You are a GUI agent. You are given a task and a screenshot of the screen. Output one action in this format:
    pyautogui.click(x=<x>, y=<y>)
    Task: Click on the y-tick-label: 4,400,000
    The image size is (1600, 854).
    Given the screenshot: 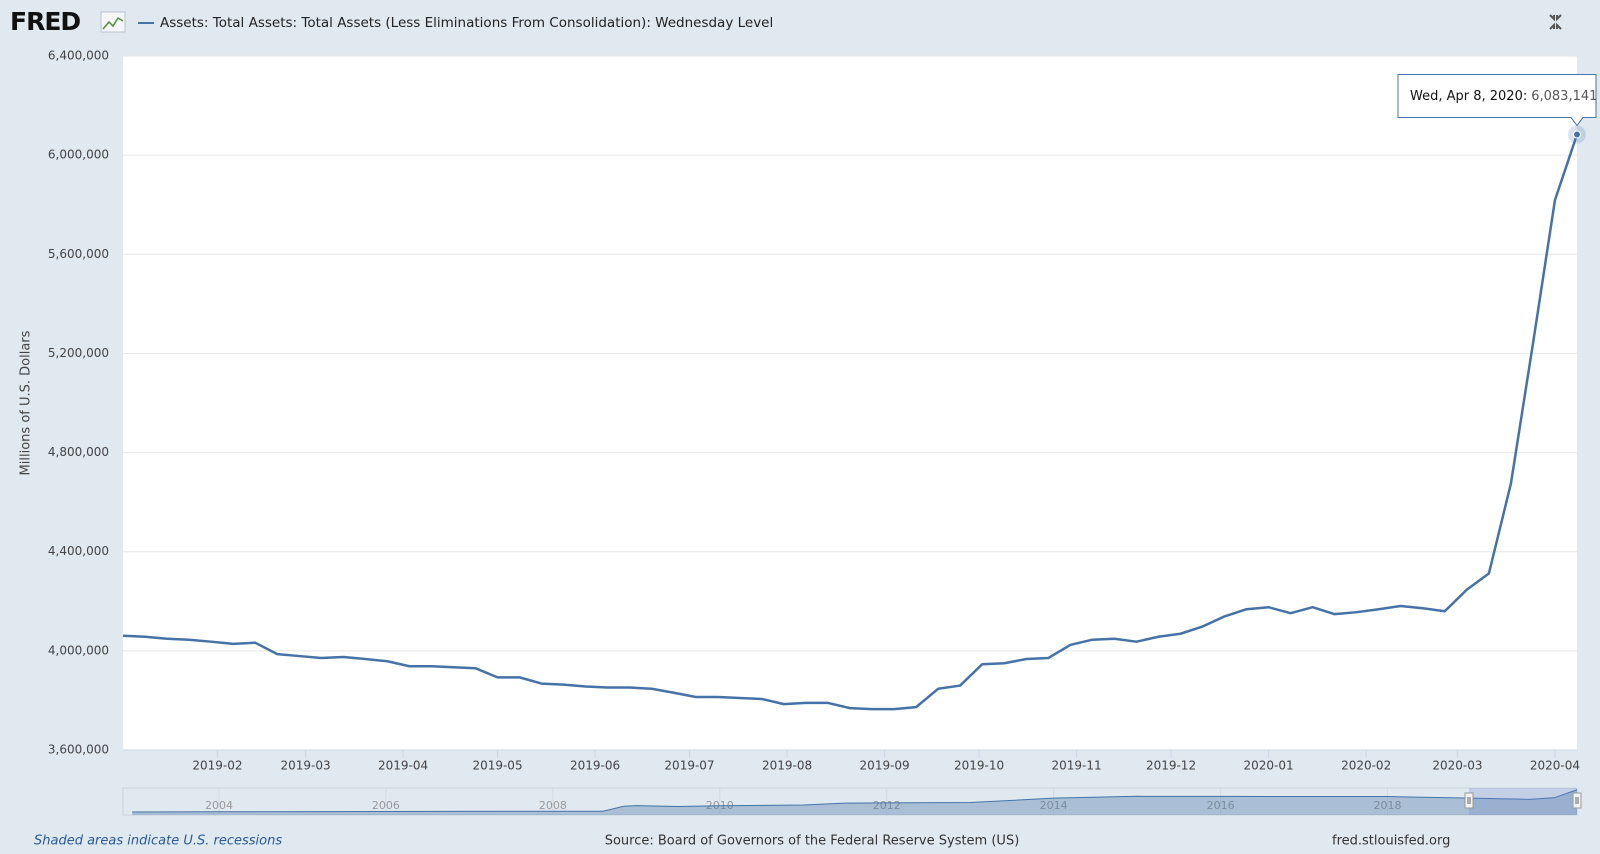 What is the action you would take?
    pyautogui.click(x=78, y=551)
    